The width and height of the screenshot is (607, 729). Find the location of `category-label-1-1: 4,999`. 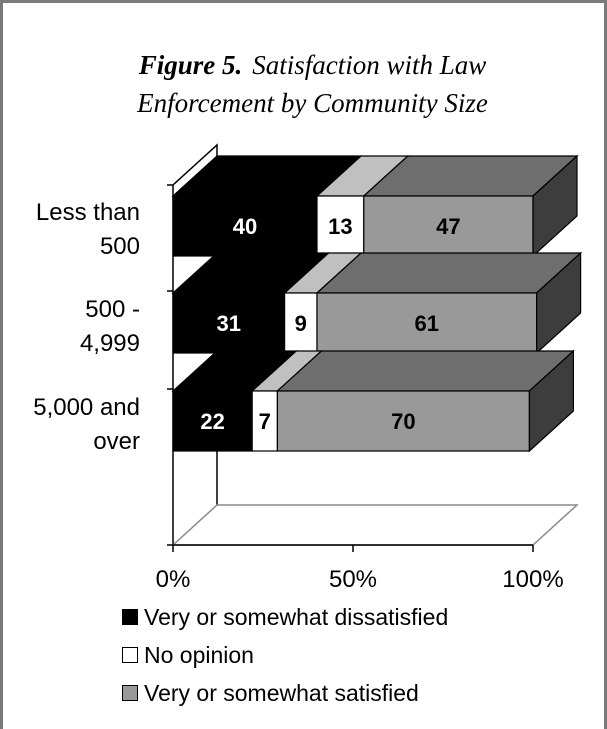

category-label-1-1: 4,999 is located at coordinates (110, 343).